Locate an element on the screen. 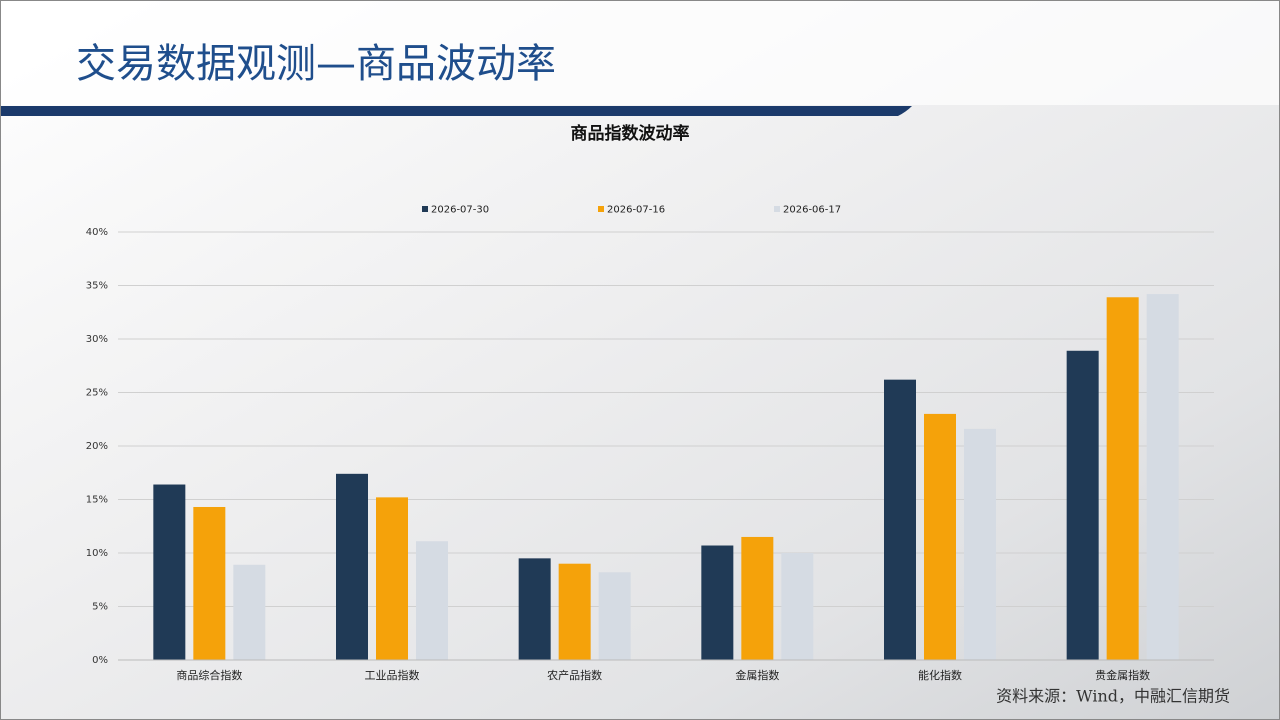 Image resolution: width=1280 pixels, height=720 pixels. y-tick-label: 30% is located at coordinates (97, 339).